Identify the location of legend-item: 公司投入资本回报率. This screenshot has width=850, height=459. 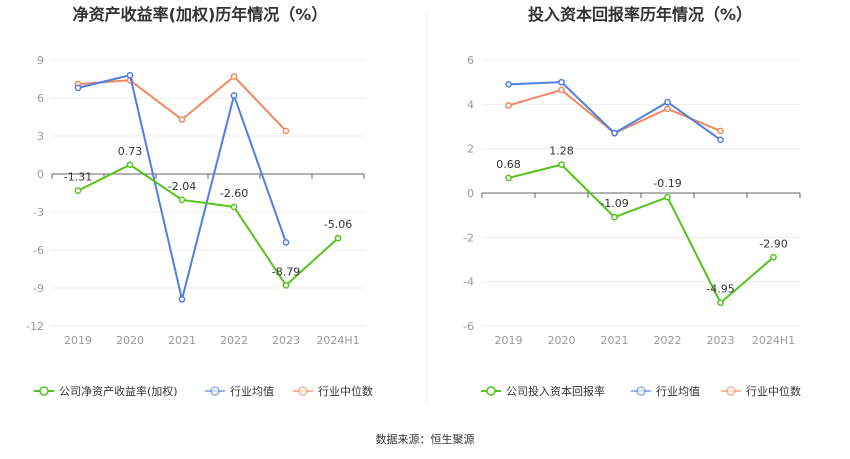
(543, 391).